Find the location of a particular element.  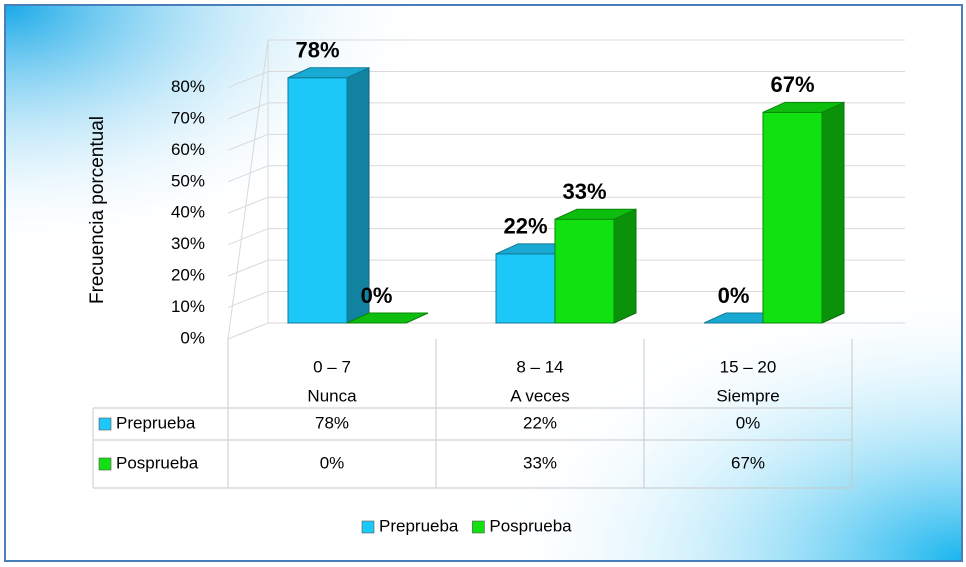

y-tick-label: 20% is located at coordinates (188, 275).